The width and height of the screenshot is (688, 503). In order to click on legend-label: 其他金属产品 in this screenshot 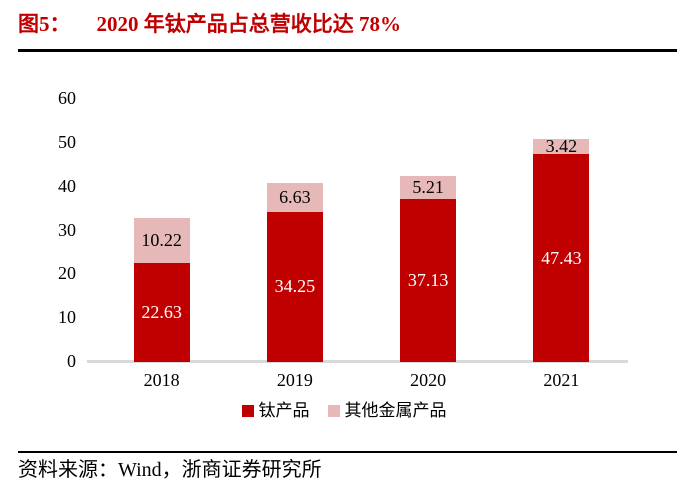, I will do `click(395, 410)`.